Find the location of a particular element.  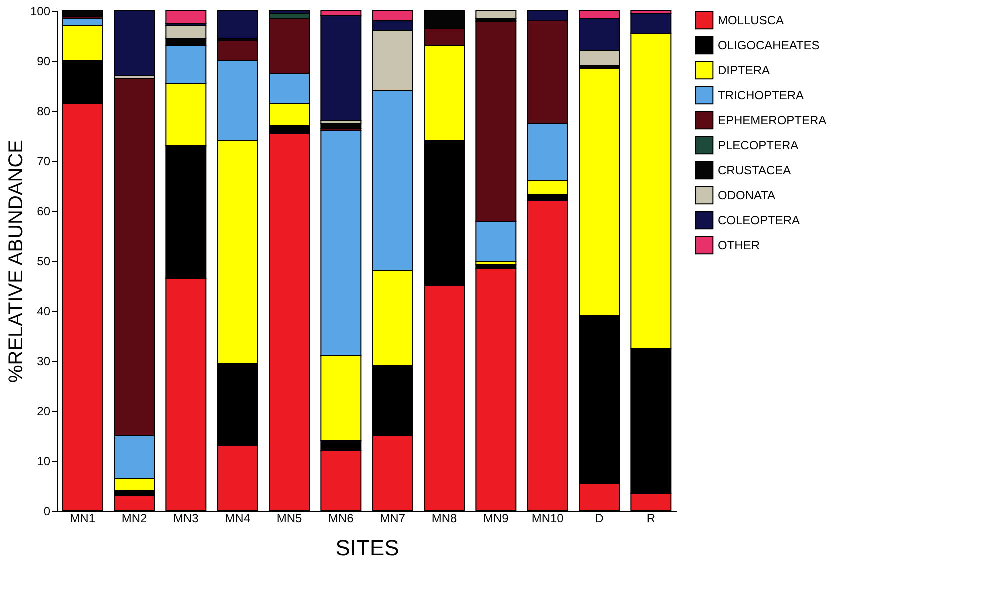

y-tick-label: 70 is located at coordinates (44, 161).